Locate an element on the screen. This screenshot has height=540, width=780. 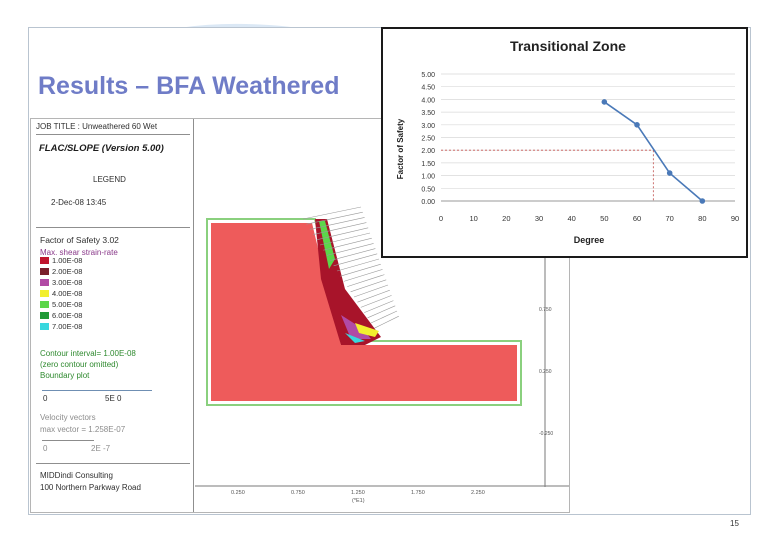
company-address: 100 Northern Parkway Road is located at coordinates (90, 487).